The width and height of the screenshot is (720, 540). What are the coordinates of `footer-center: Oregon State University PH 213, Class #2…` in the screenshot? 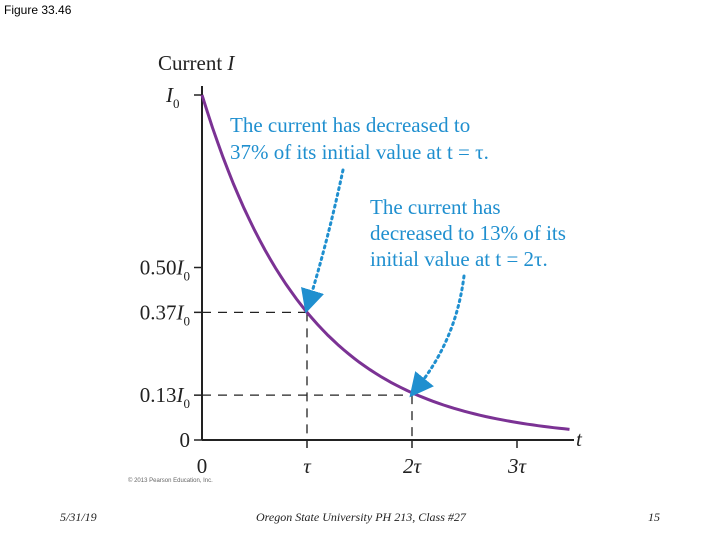 It's located at (361, 517).